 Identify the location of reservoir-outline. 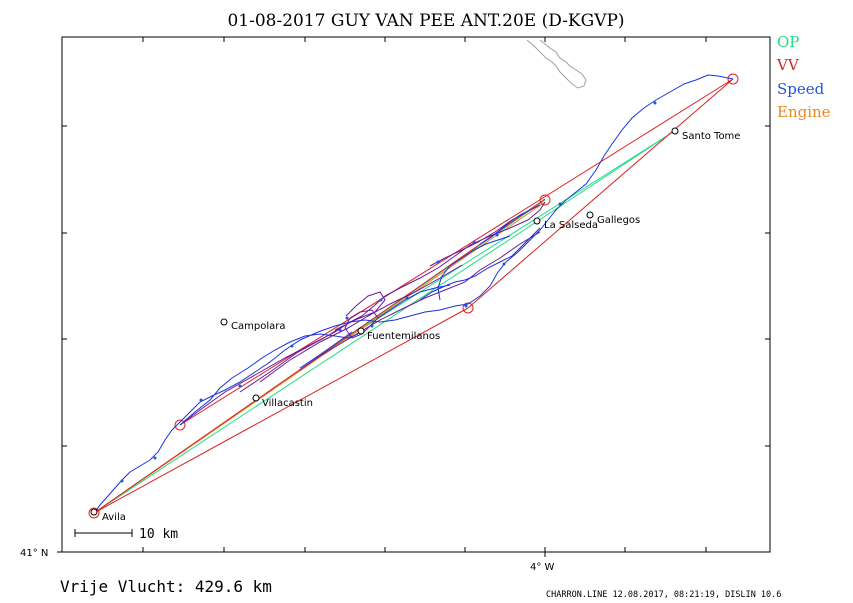
(556, 64).